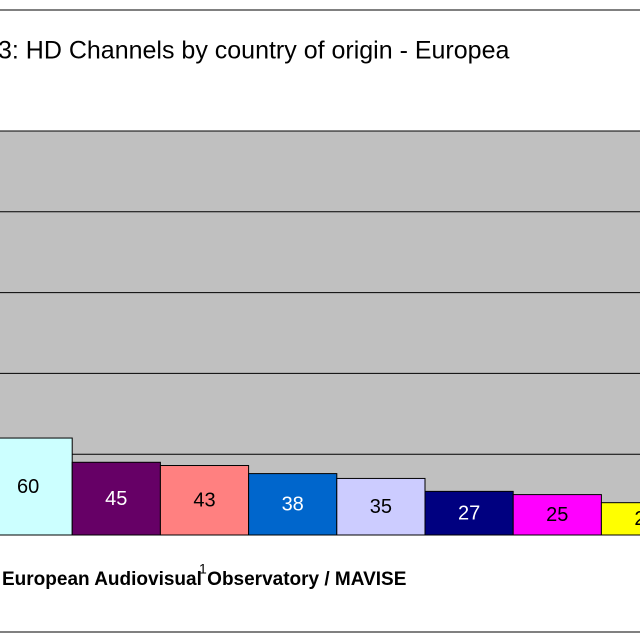 The image size is (640, 640). Describe the element at coordinates (293, 505) in the screenshot. I see `data-label: 38` at that location.